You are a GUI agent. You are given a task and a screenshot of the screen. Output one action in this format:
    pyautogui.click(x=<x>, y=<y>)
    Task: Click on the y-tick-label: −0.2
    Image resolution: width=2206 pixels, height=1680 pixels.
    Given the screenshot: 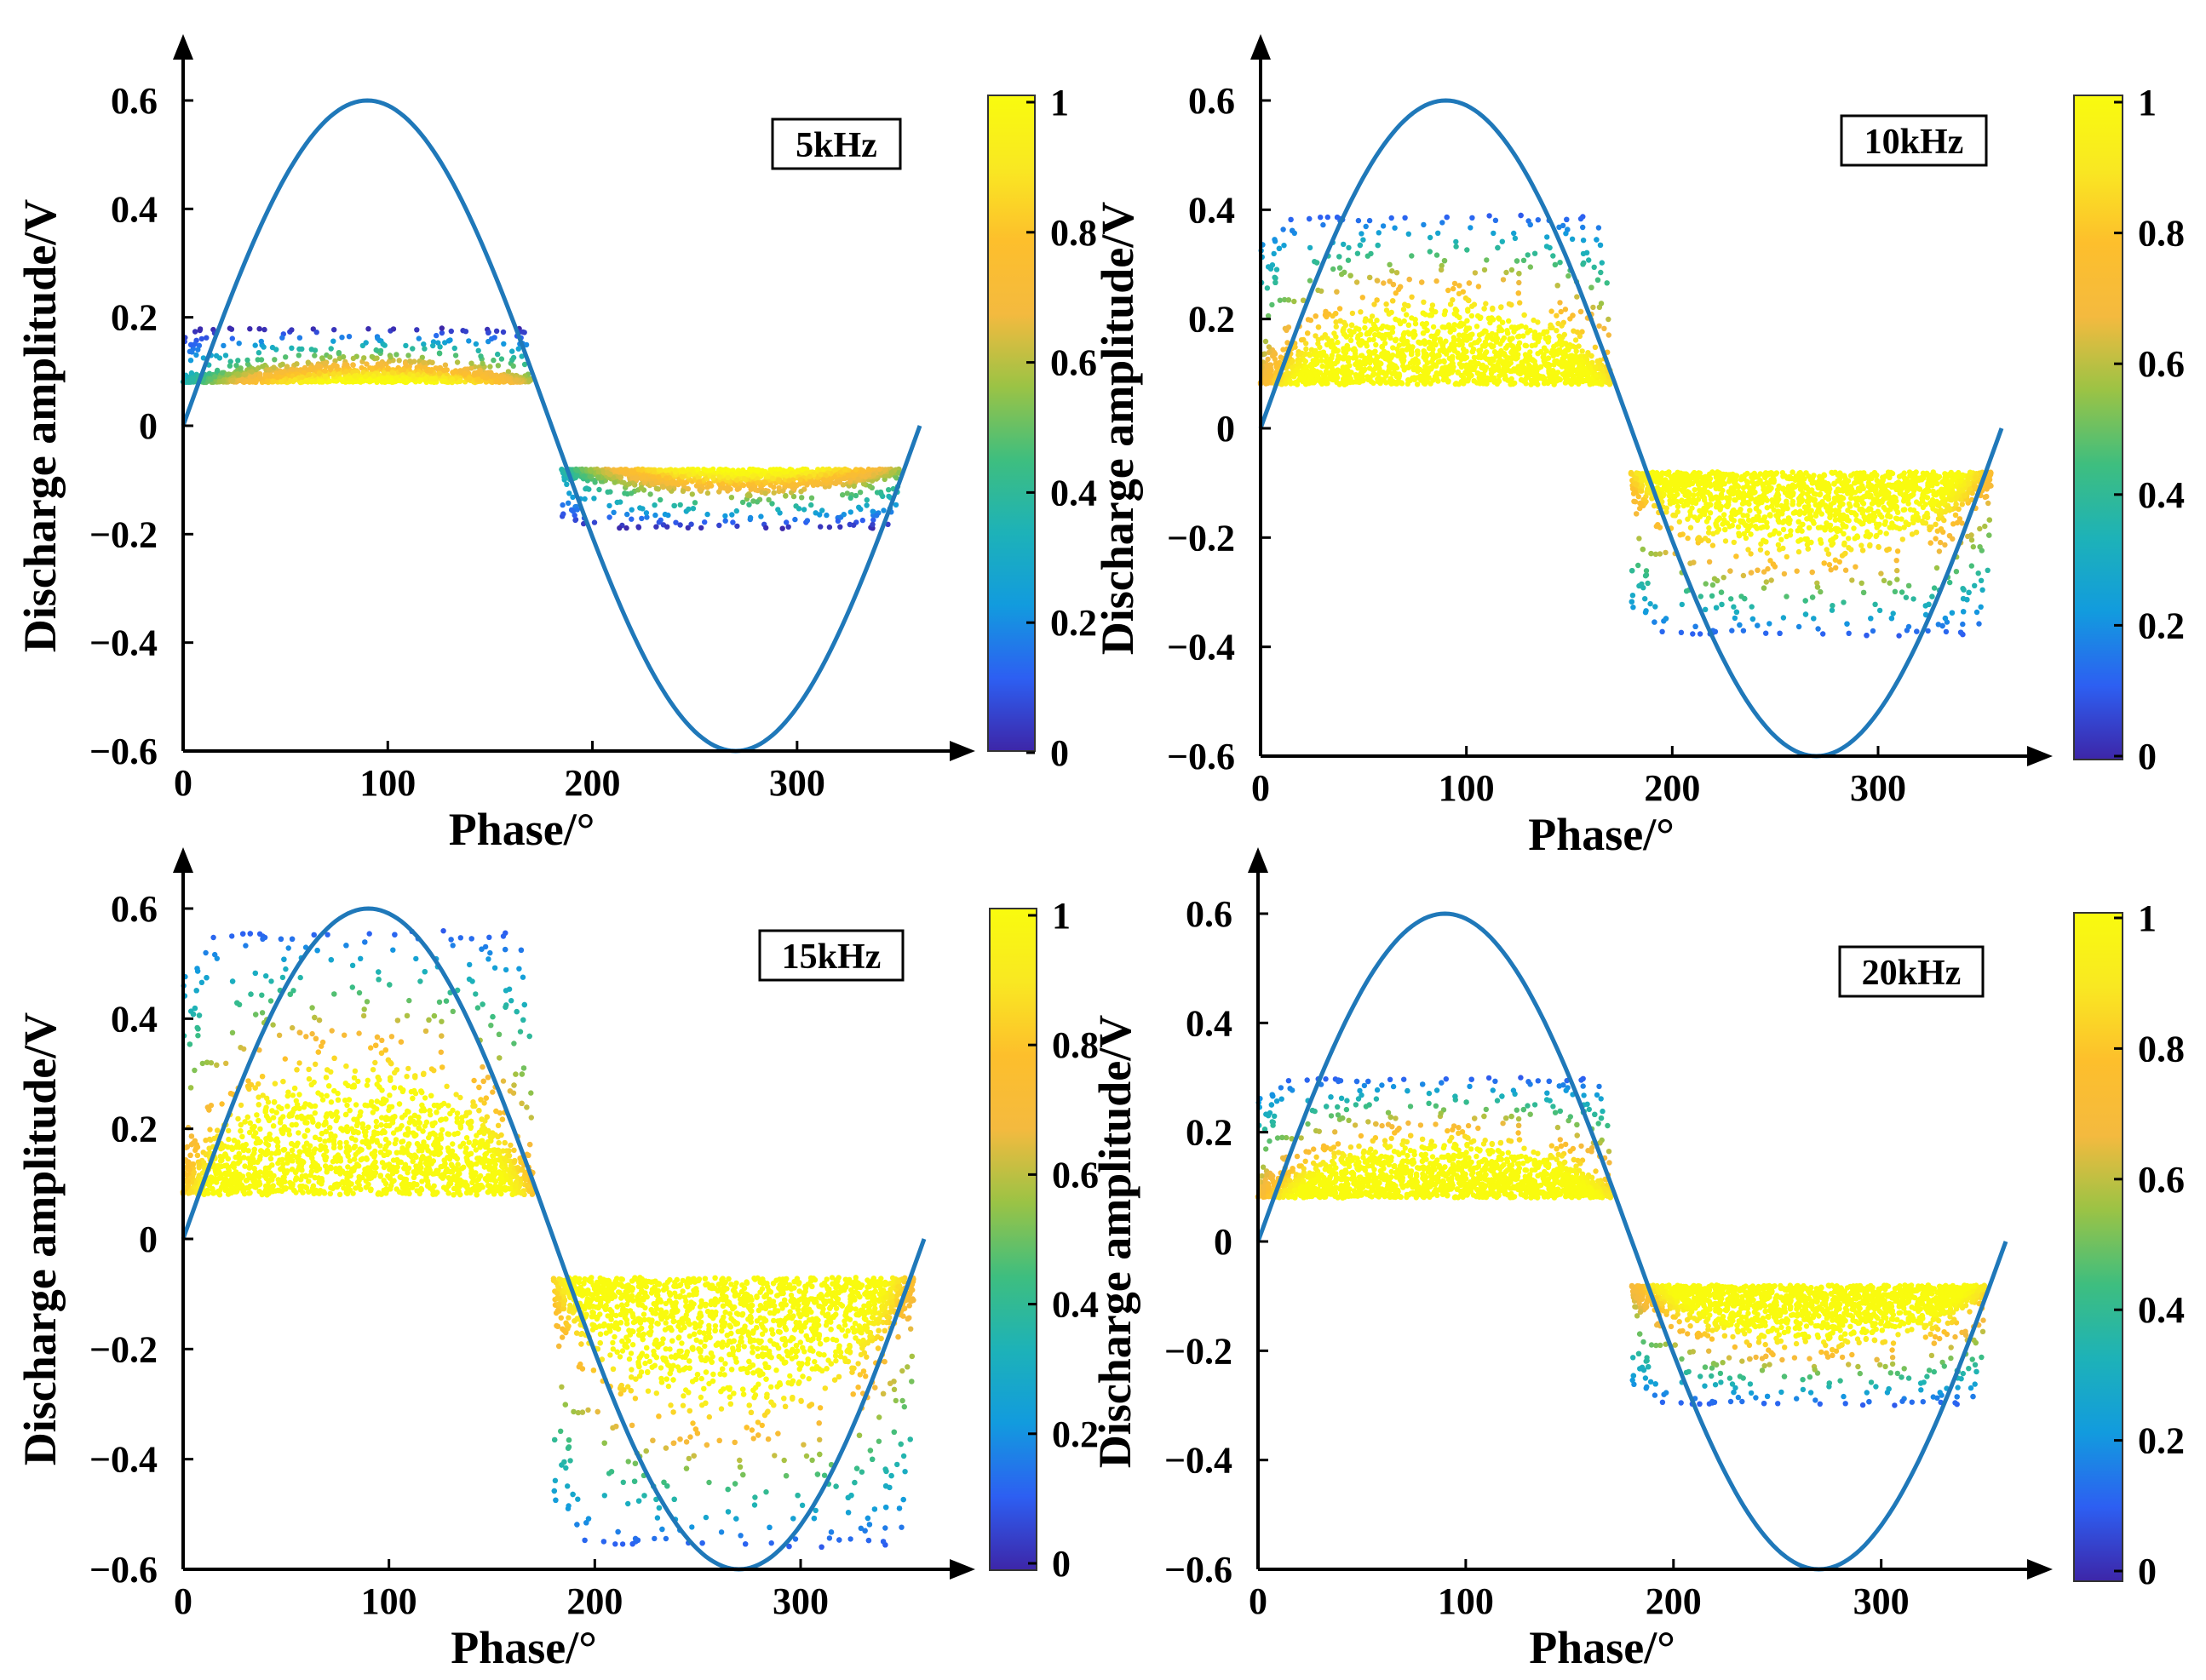 What is the action you would take?
    pyautogui.click(x=123, y=534)
    